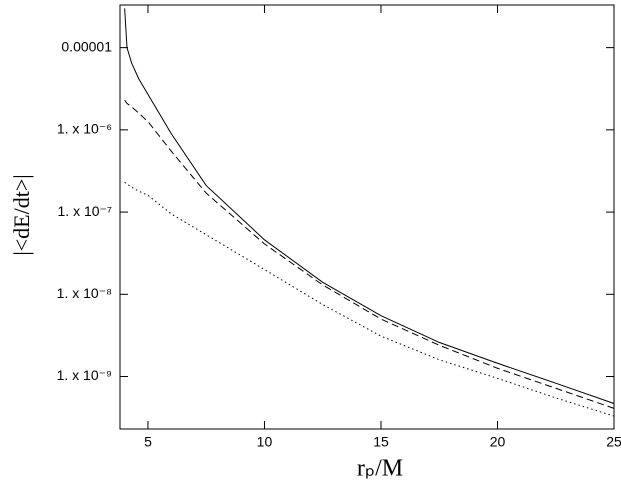 The width and height of the screenshot is (621, 491). I want to click on x-axis-label: rₚ/M, so click(380, 469).